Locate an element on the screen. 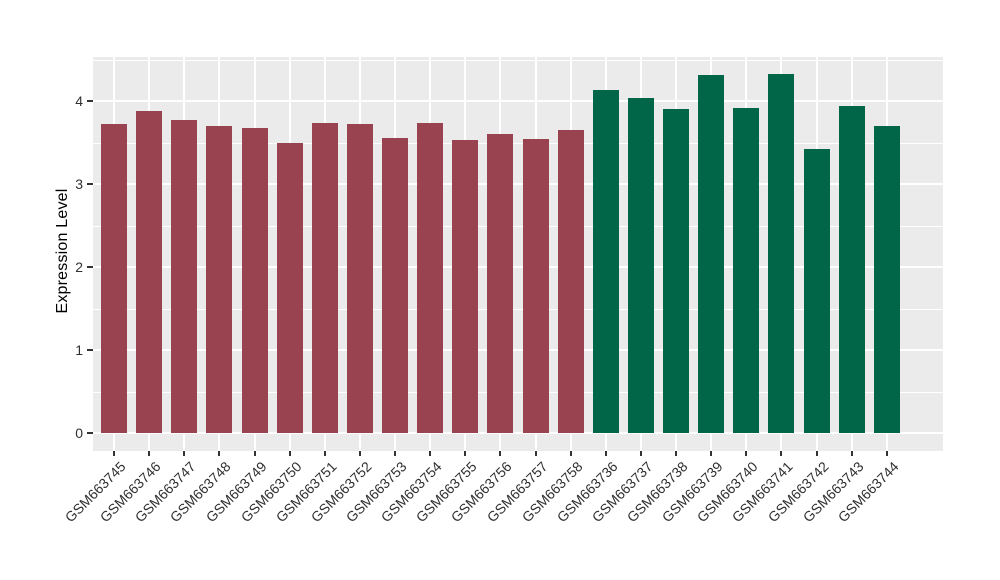 This screenshot has width=1000, height=580. bar-gsm663749 is located at coordinates (254, 280).